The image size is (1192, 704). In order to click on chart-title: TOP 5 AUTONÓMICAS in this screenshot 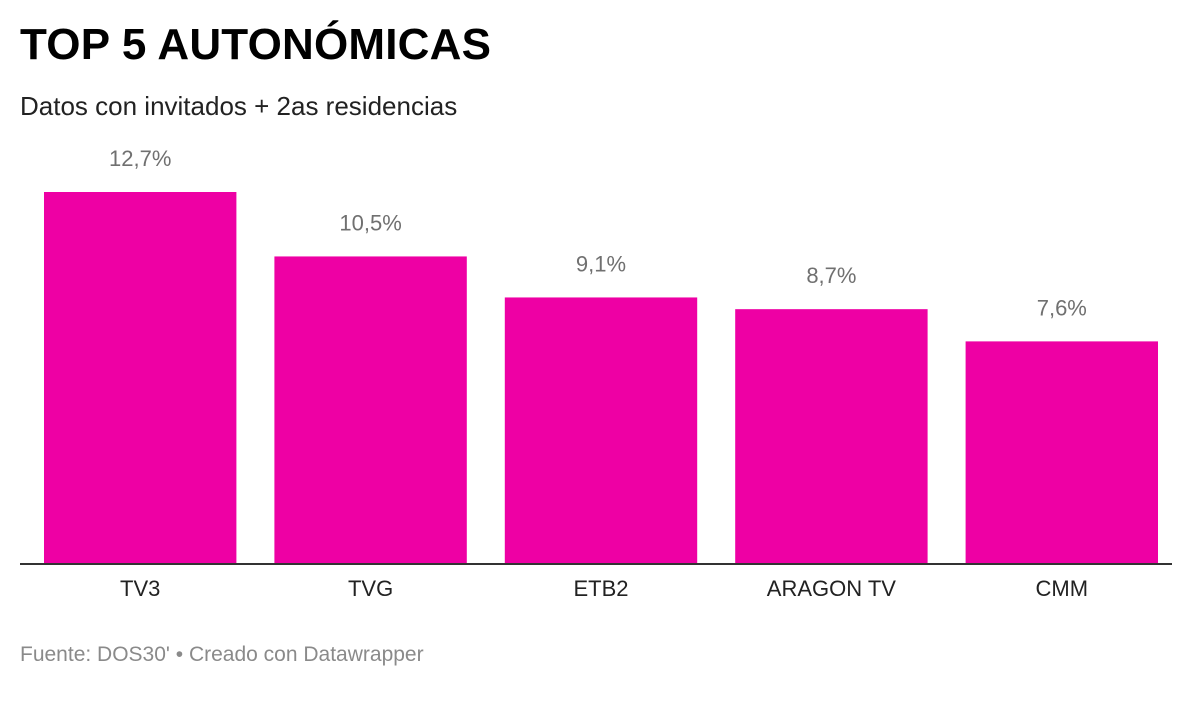, I will do `click(256, 44)`.